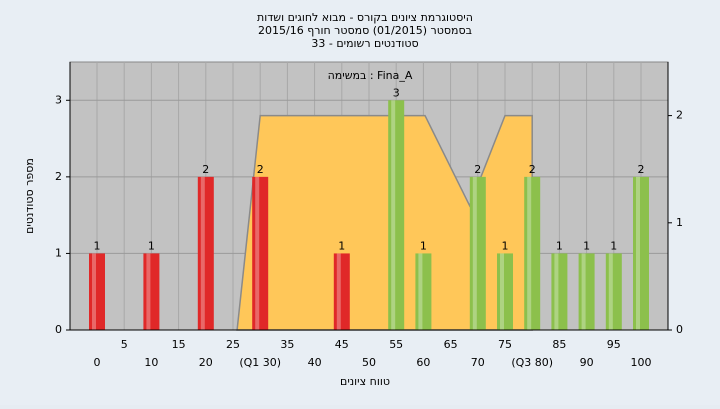 This screenshot has height=409, width=720. Describe the element at coordinates (679, 329) in the screenshot. I see `y2-tick-label: 0` at that location.